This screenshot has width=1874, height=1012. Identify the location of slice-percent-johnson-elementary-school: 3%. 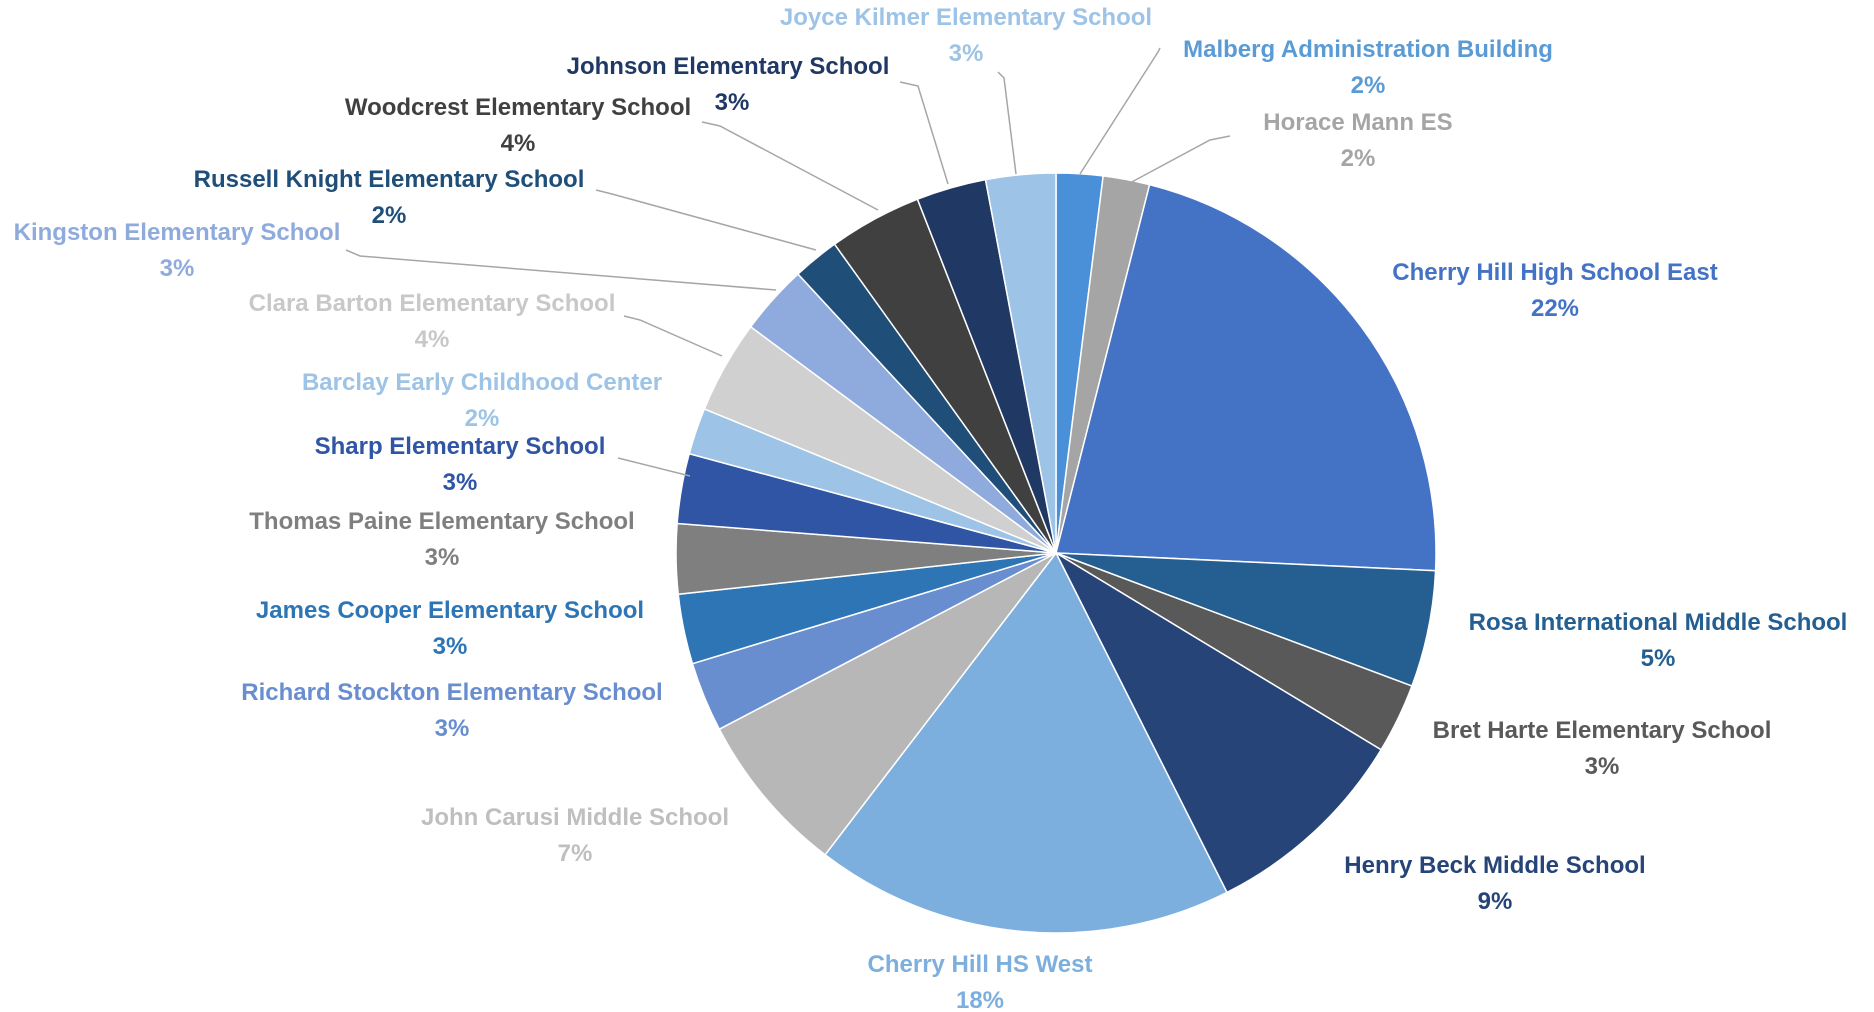
(732, 102).